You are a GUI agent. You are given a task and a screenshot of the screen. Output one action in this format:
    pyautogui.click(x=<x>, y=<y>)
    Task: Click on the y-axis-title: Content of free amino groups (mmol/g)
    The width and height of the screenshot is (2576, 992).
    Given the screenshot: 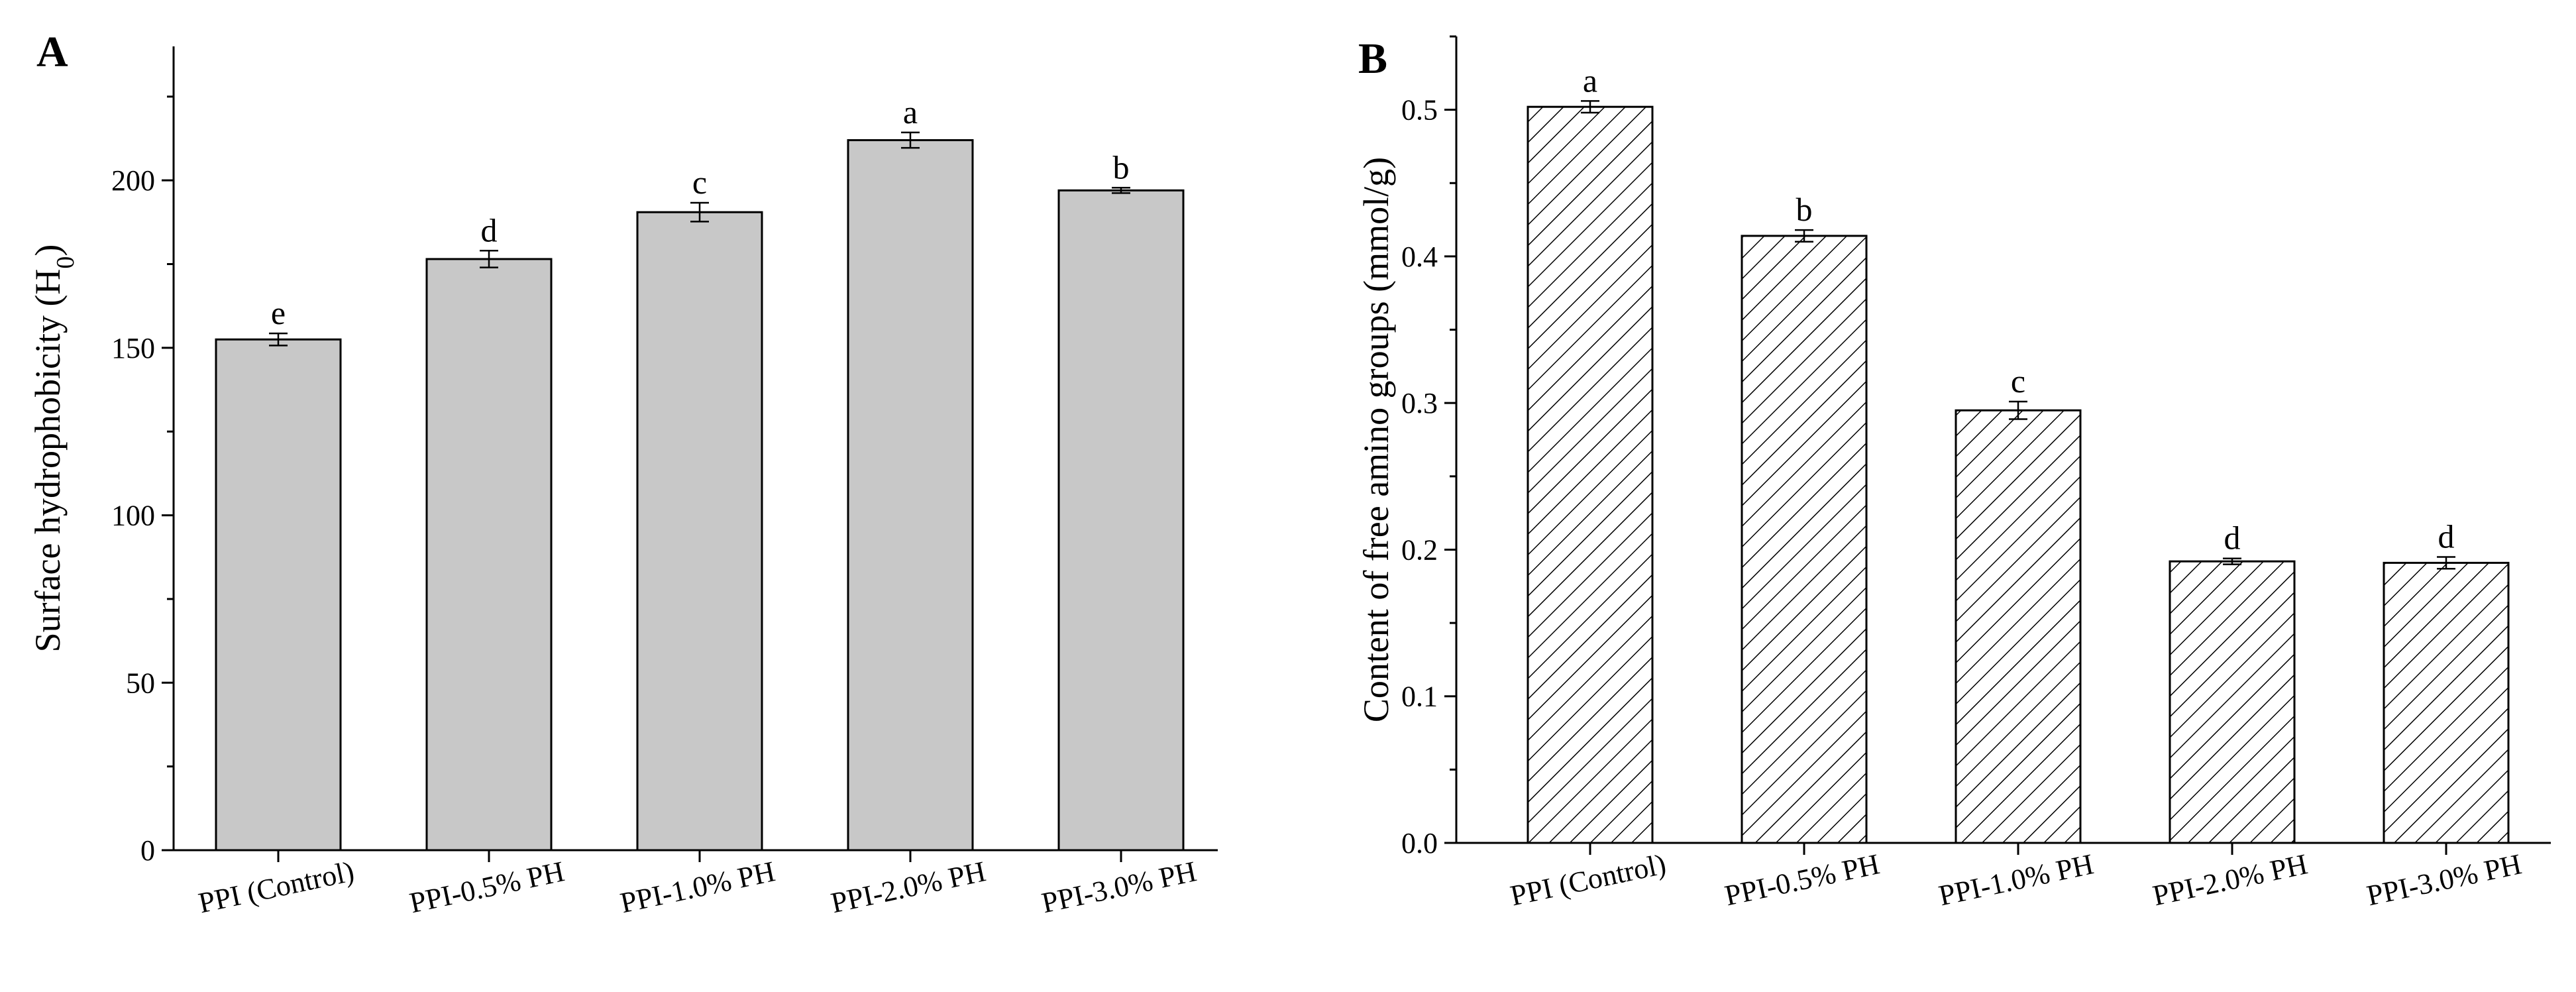 What is the action you would take?
    pyautogui.click(x=1376, y=439)
    